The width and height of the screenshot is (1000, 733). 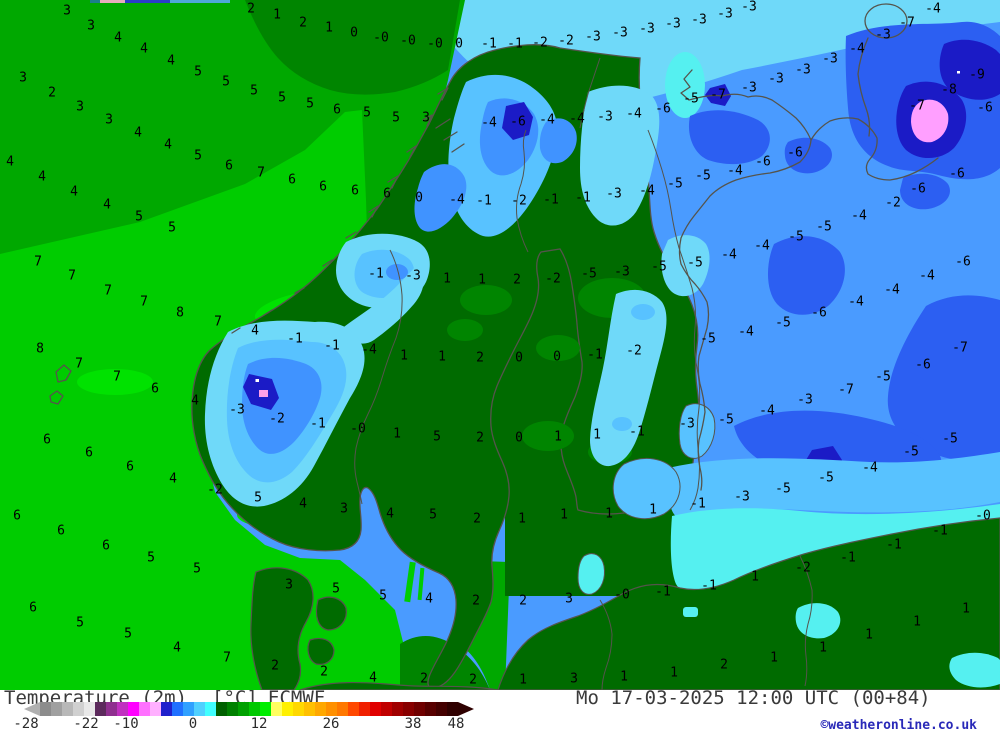 What do you see at coordinates (26, 724) in the screenshot?
I see `colorbar-tick-label: -28` at bounding box center [26, 724].